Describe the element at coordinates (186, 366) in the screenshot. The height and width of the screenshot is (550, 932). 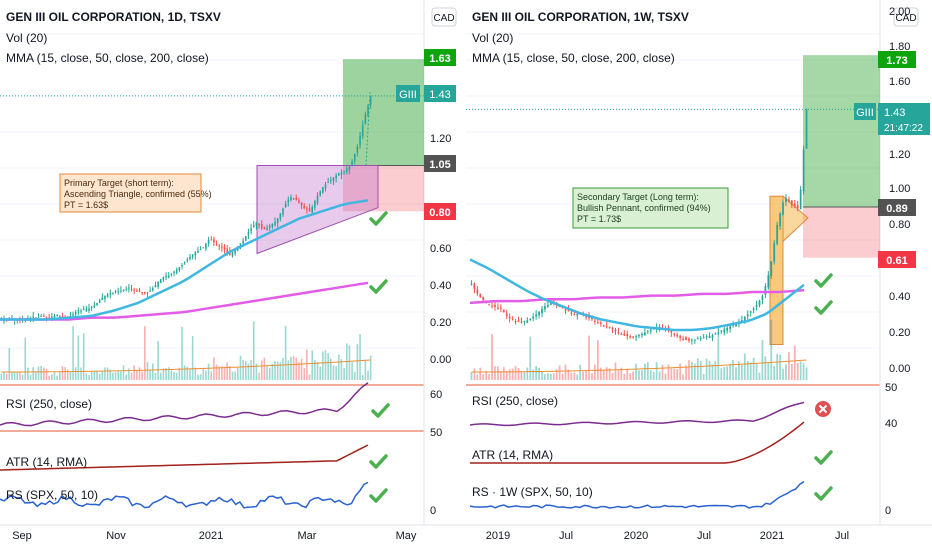
I see `volume-ma-line` at that location.